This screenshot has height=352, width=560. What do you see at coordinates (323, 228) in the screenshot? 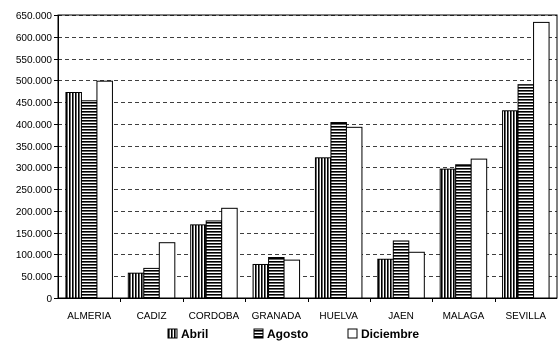
I see `bar-abril-huelva` at bounding box center [323, 228].